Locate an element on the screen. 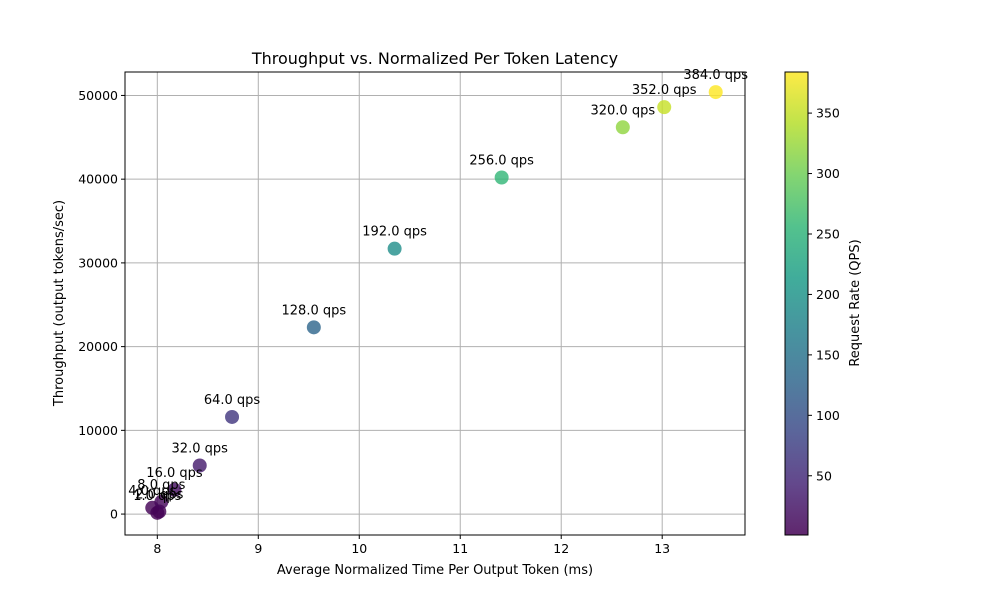  y-tick-label: 20000 is located at coordinates (98, 346).